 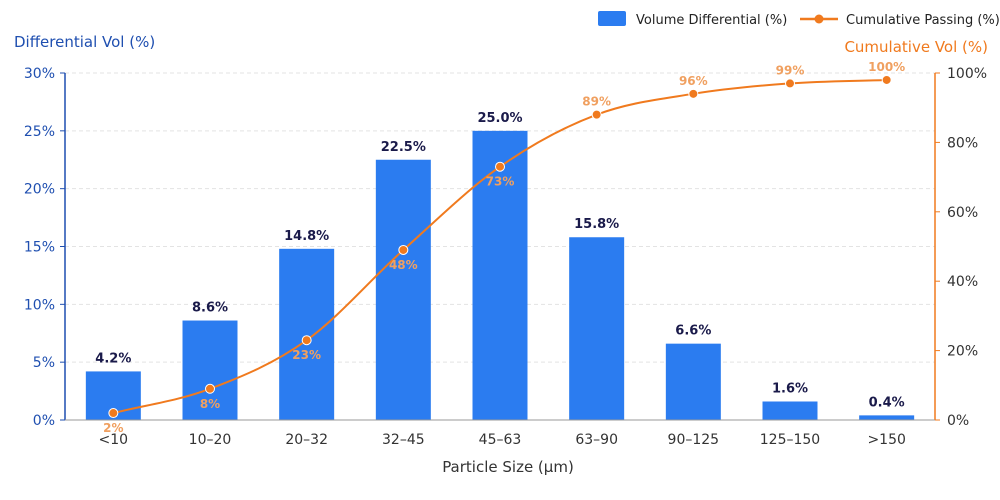 What do you see at coordinates (39, 248) in the screenshot?
I see `left-tick-label: 15%` at bounding box center [39, 248].